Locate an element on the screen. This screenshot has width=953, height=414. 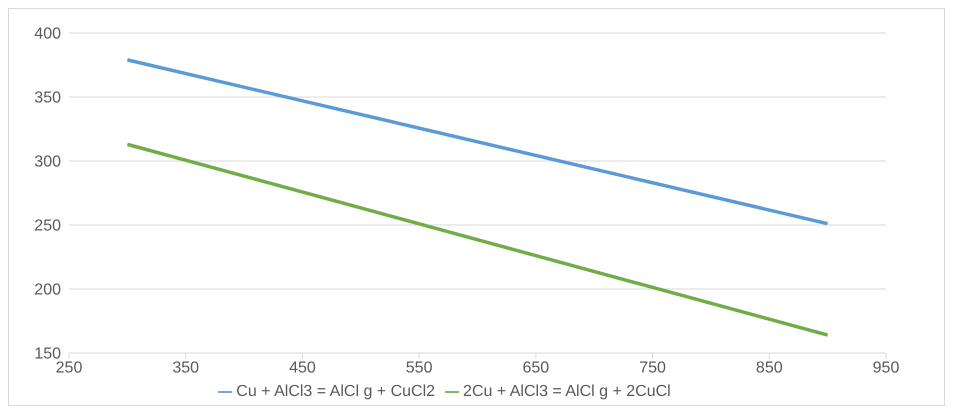
x-tick-label: 650 is located at coordinates (536, 367).